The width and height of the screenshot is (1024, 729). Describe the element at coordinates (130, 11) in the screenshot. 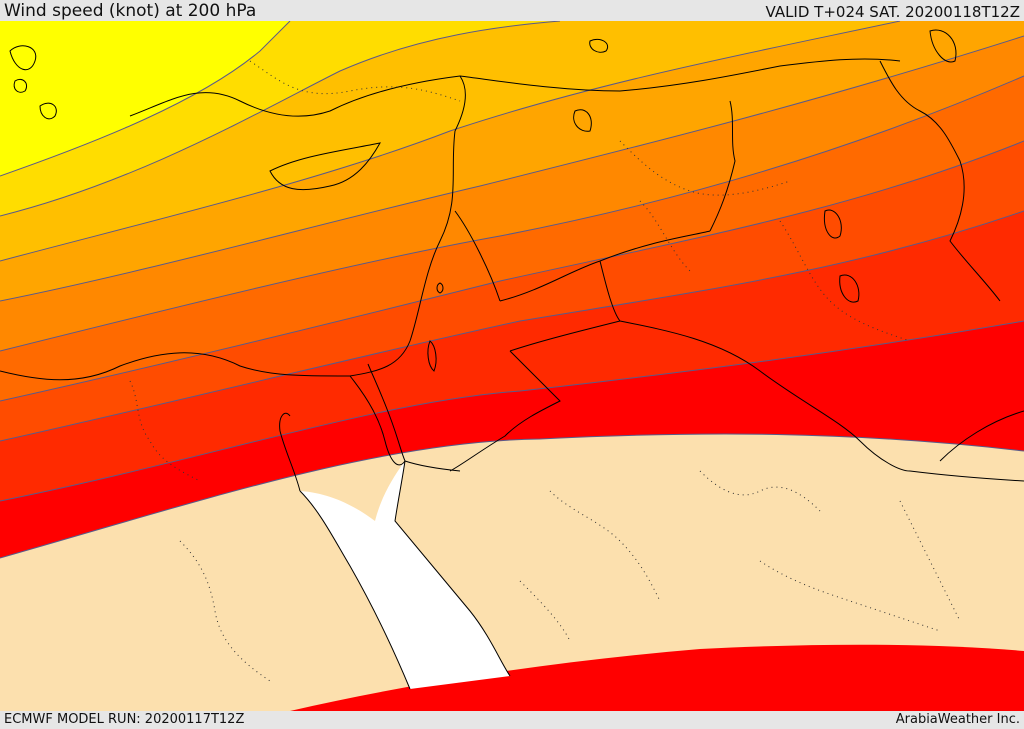

I see `map-title: Wind speed (knot) at 200 hPa` at that location.